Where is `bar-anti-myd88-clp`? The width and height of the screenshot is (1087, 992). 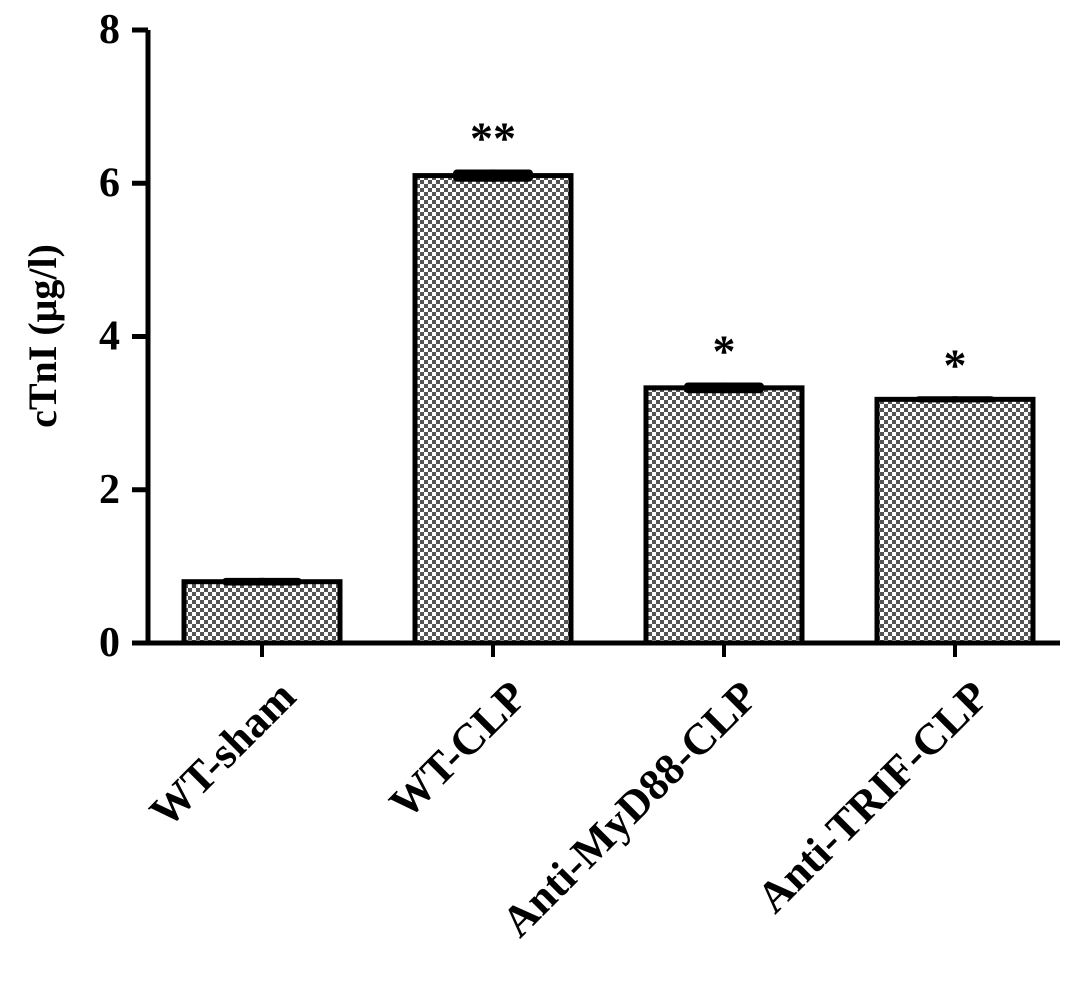 bar-anti-myd88-clp is located at coordinates (724, 515).